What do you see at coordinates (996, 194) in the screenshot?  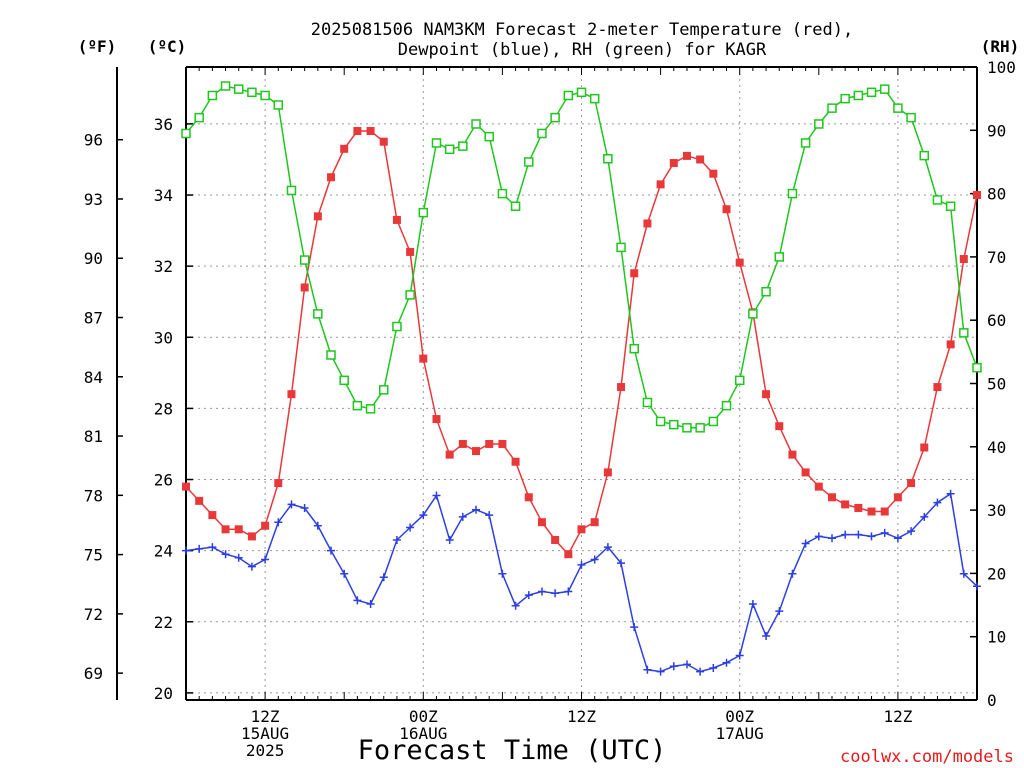 I see `rh-tick-label: 80` at bounding box center [996, 194].